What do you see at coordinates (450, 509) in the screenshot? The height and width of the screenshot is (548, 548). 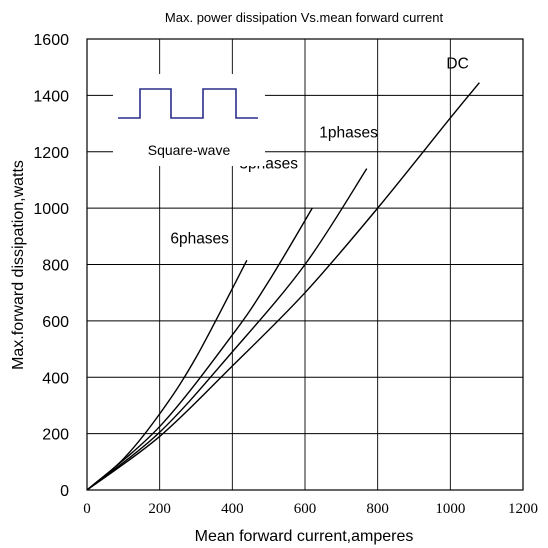 I see `x-tick-label: 1000` at bounding box center [450, 509].